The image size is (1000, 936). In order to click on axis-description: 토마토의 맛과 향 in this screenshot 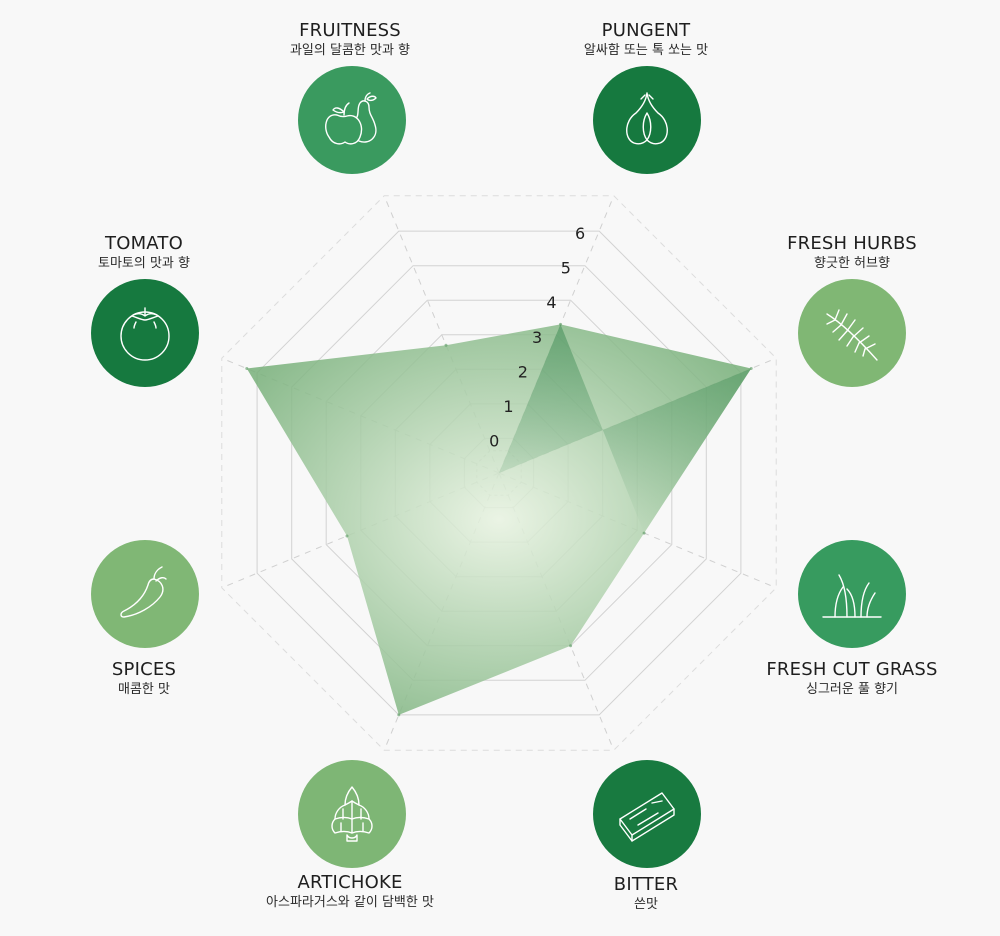, I will do `click(144, 263)`.